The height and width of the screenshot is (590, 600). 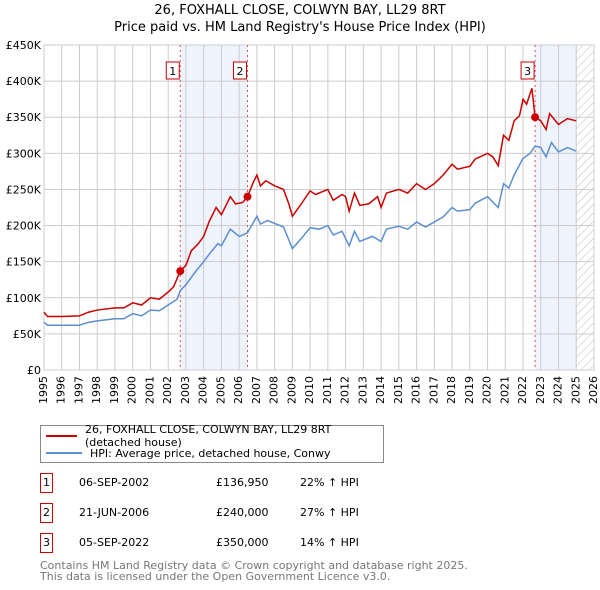 I want to click on x-tick-label: 2008, so click(x=274, y=390).